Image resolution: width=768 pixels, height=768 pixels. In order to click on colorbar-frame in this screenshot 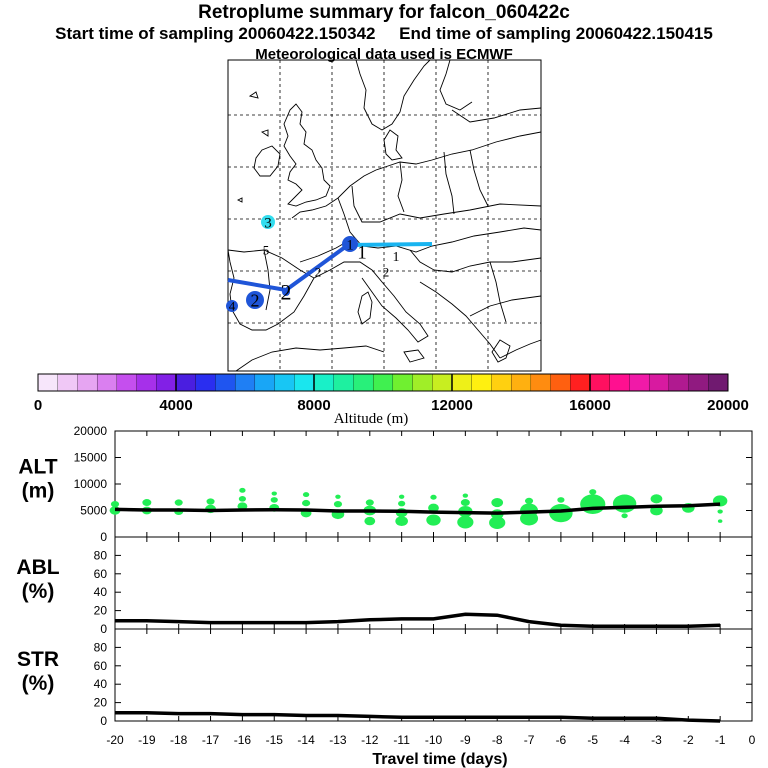, I will do `click(383, 382)`.